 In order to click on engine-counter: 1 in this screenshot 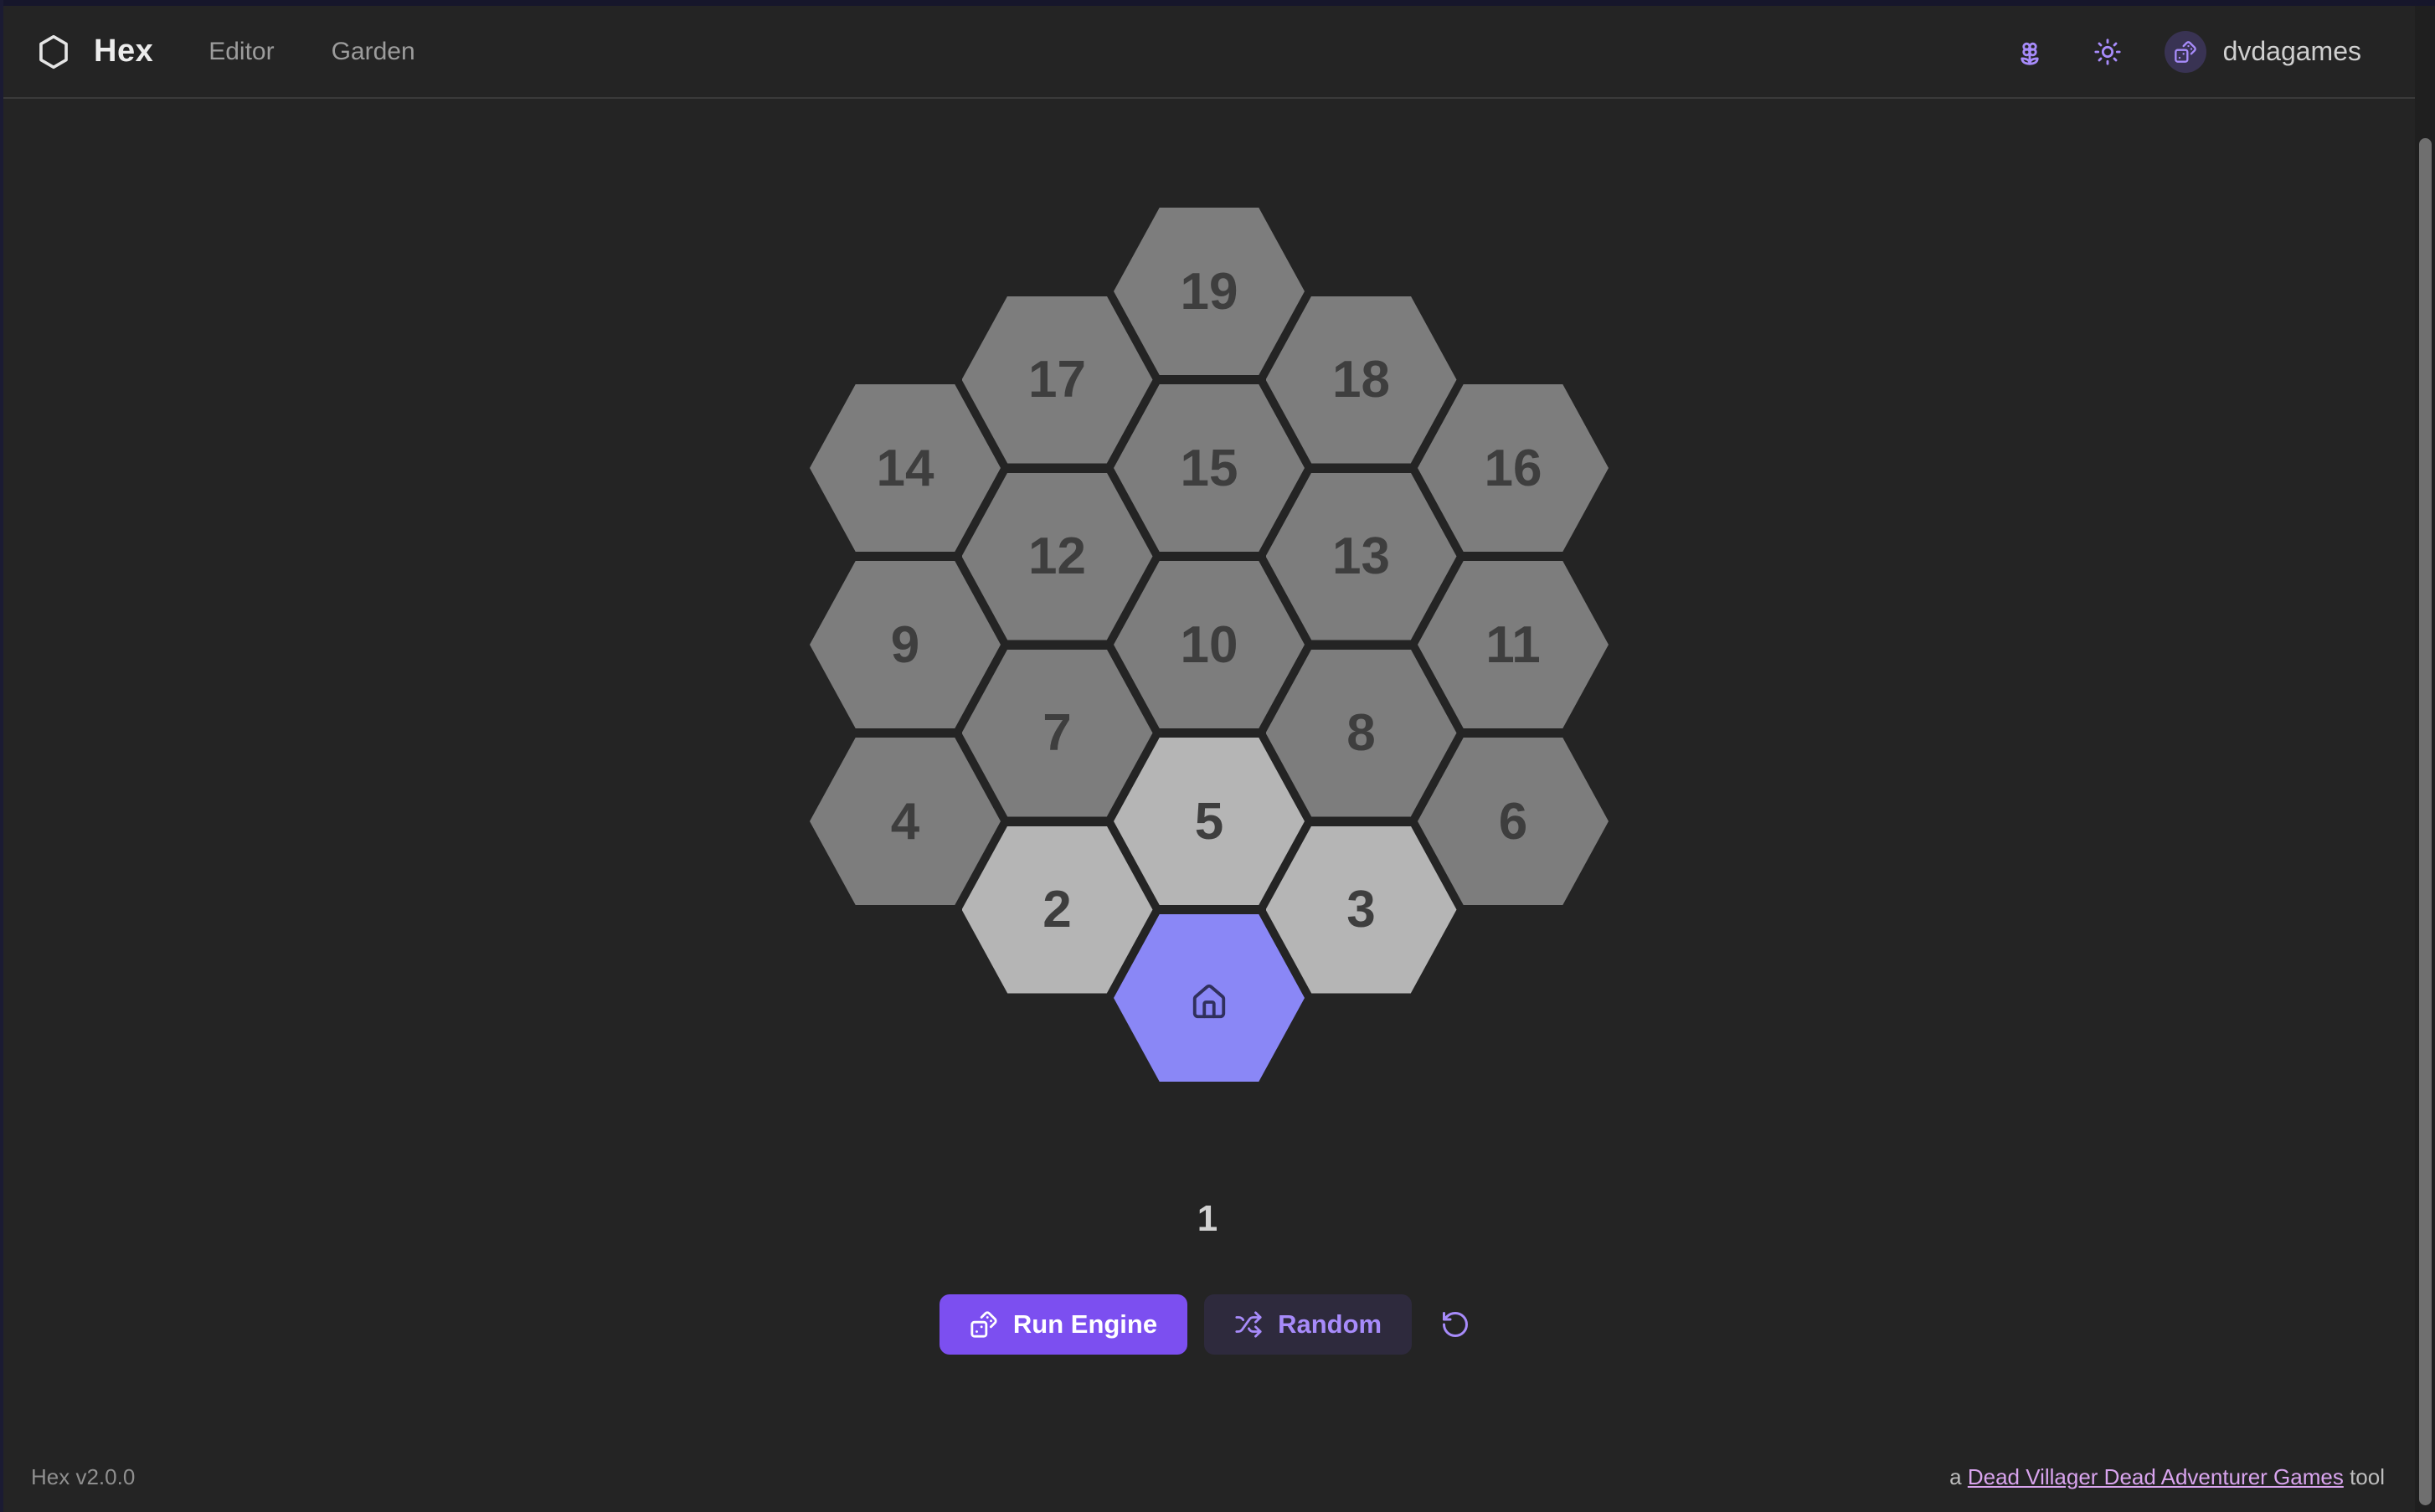, I will do `click(1207, 1218)`.